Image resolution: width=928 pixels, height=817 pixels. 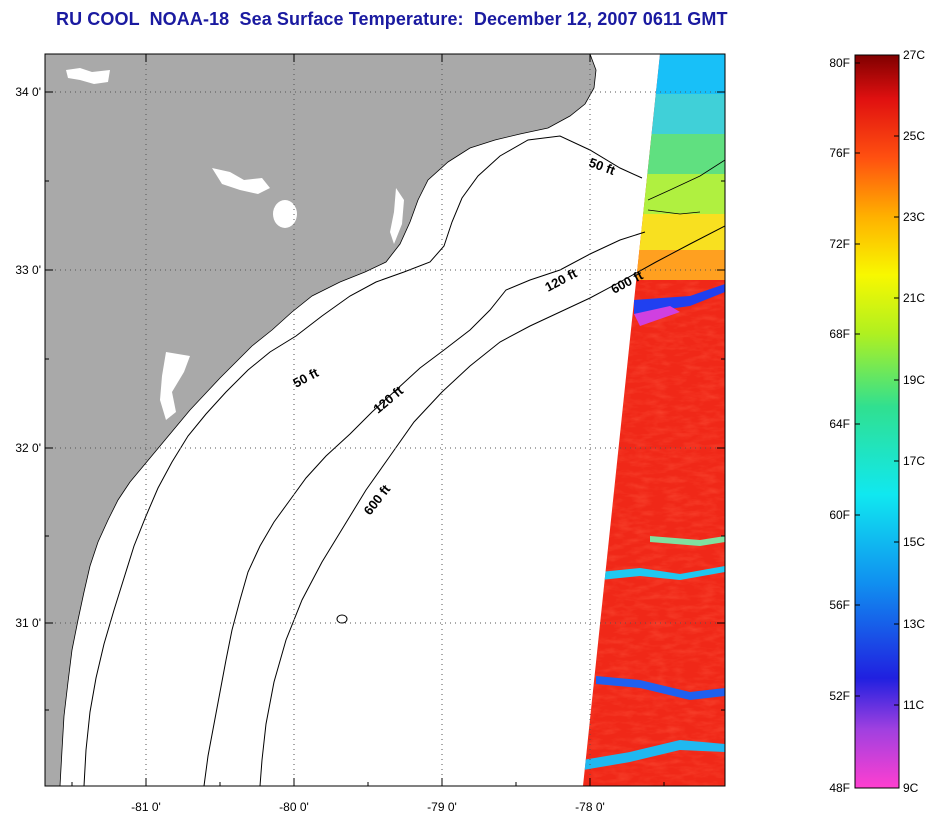 What do you see at coordinates (590, 807) in the screenshot?
I see `lon-label-78: -78 0'` at bounding box center [590, 807].